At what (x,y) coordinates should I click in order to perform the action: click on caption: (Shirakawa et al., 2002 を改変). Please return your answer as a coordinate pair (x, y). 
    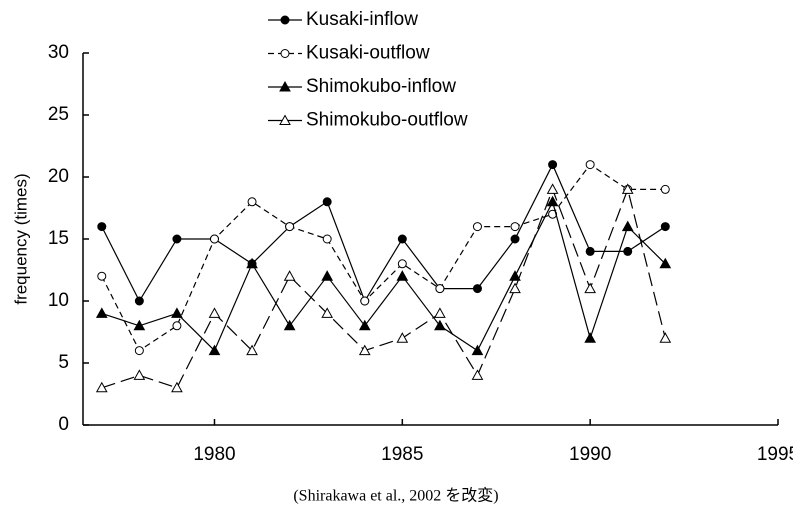
    Looking at the image, I should click on (395, 496).